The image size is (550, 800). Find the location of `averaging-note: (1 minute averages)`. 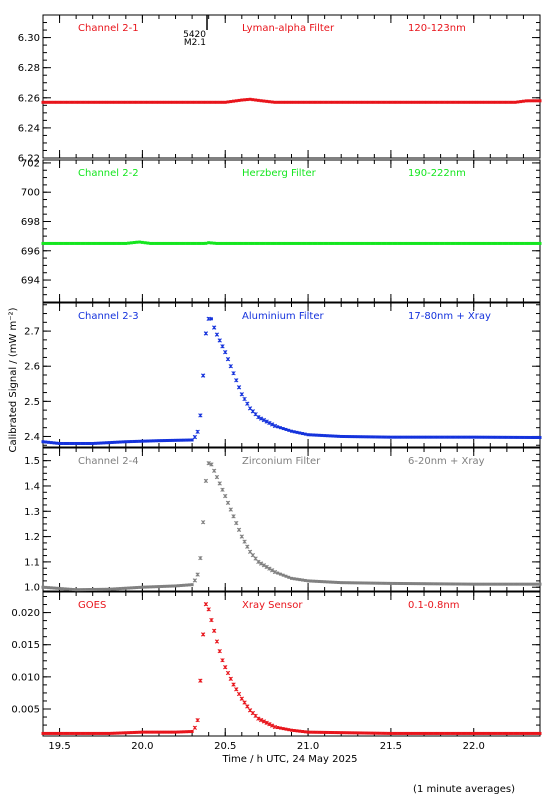

averaging-note: (1 minute averages) is located at coordinates (464, 789).